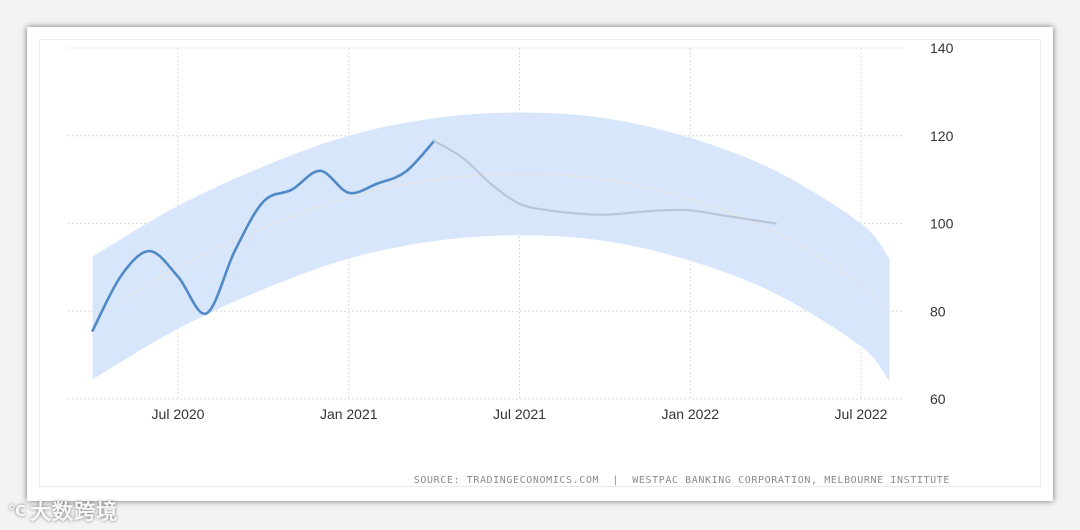 This screenshot has height=530, width=1080. Describe the element at coordinates (942, 48) in the screenshot. I see `y-tick-label: 140` at that location.